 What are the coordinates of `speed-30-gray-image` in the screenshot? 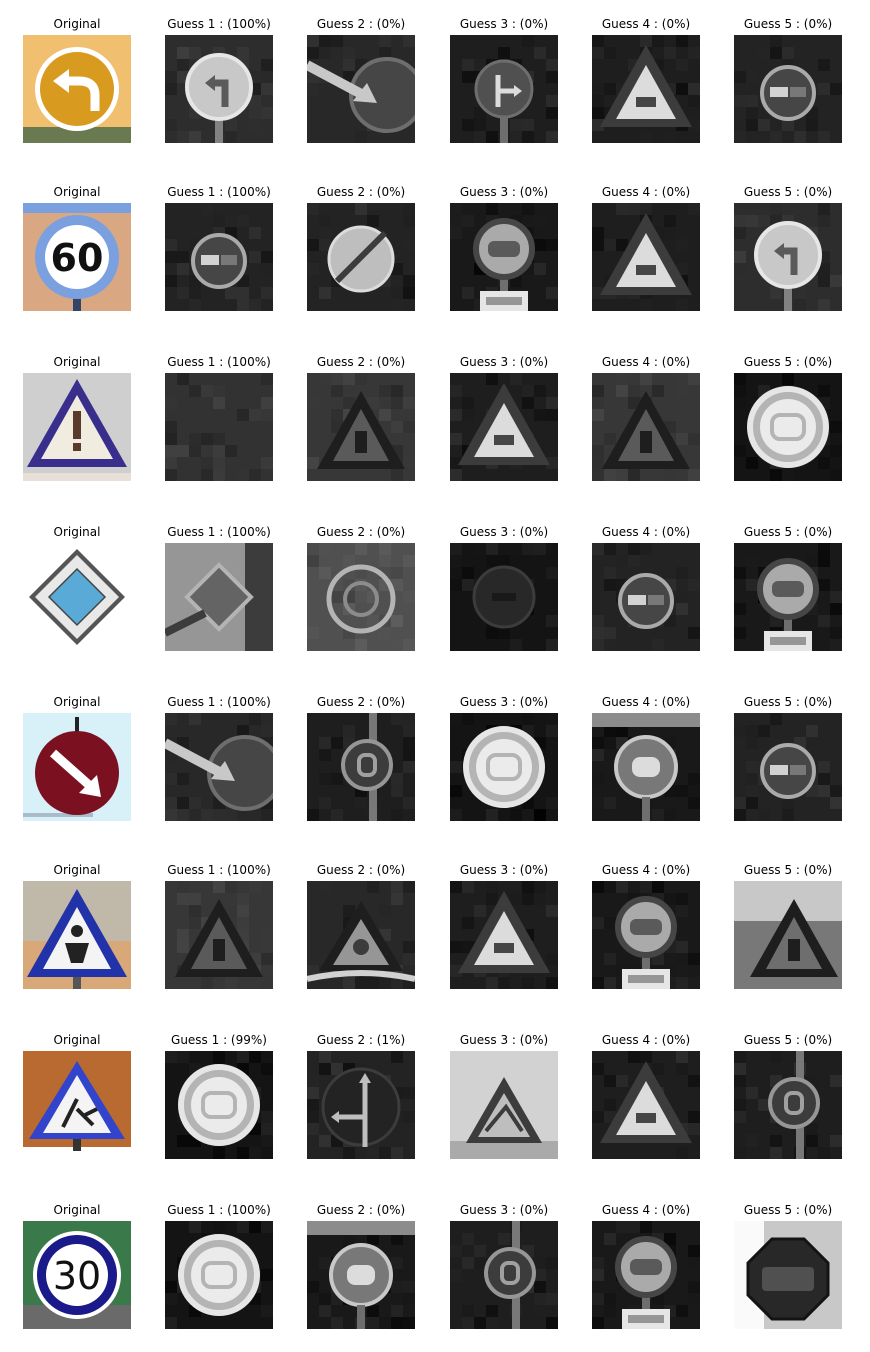 It's located at (788, 427).